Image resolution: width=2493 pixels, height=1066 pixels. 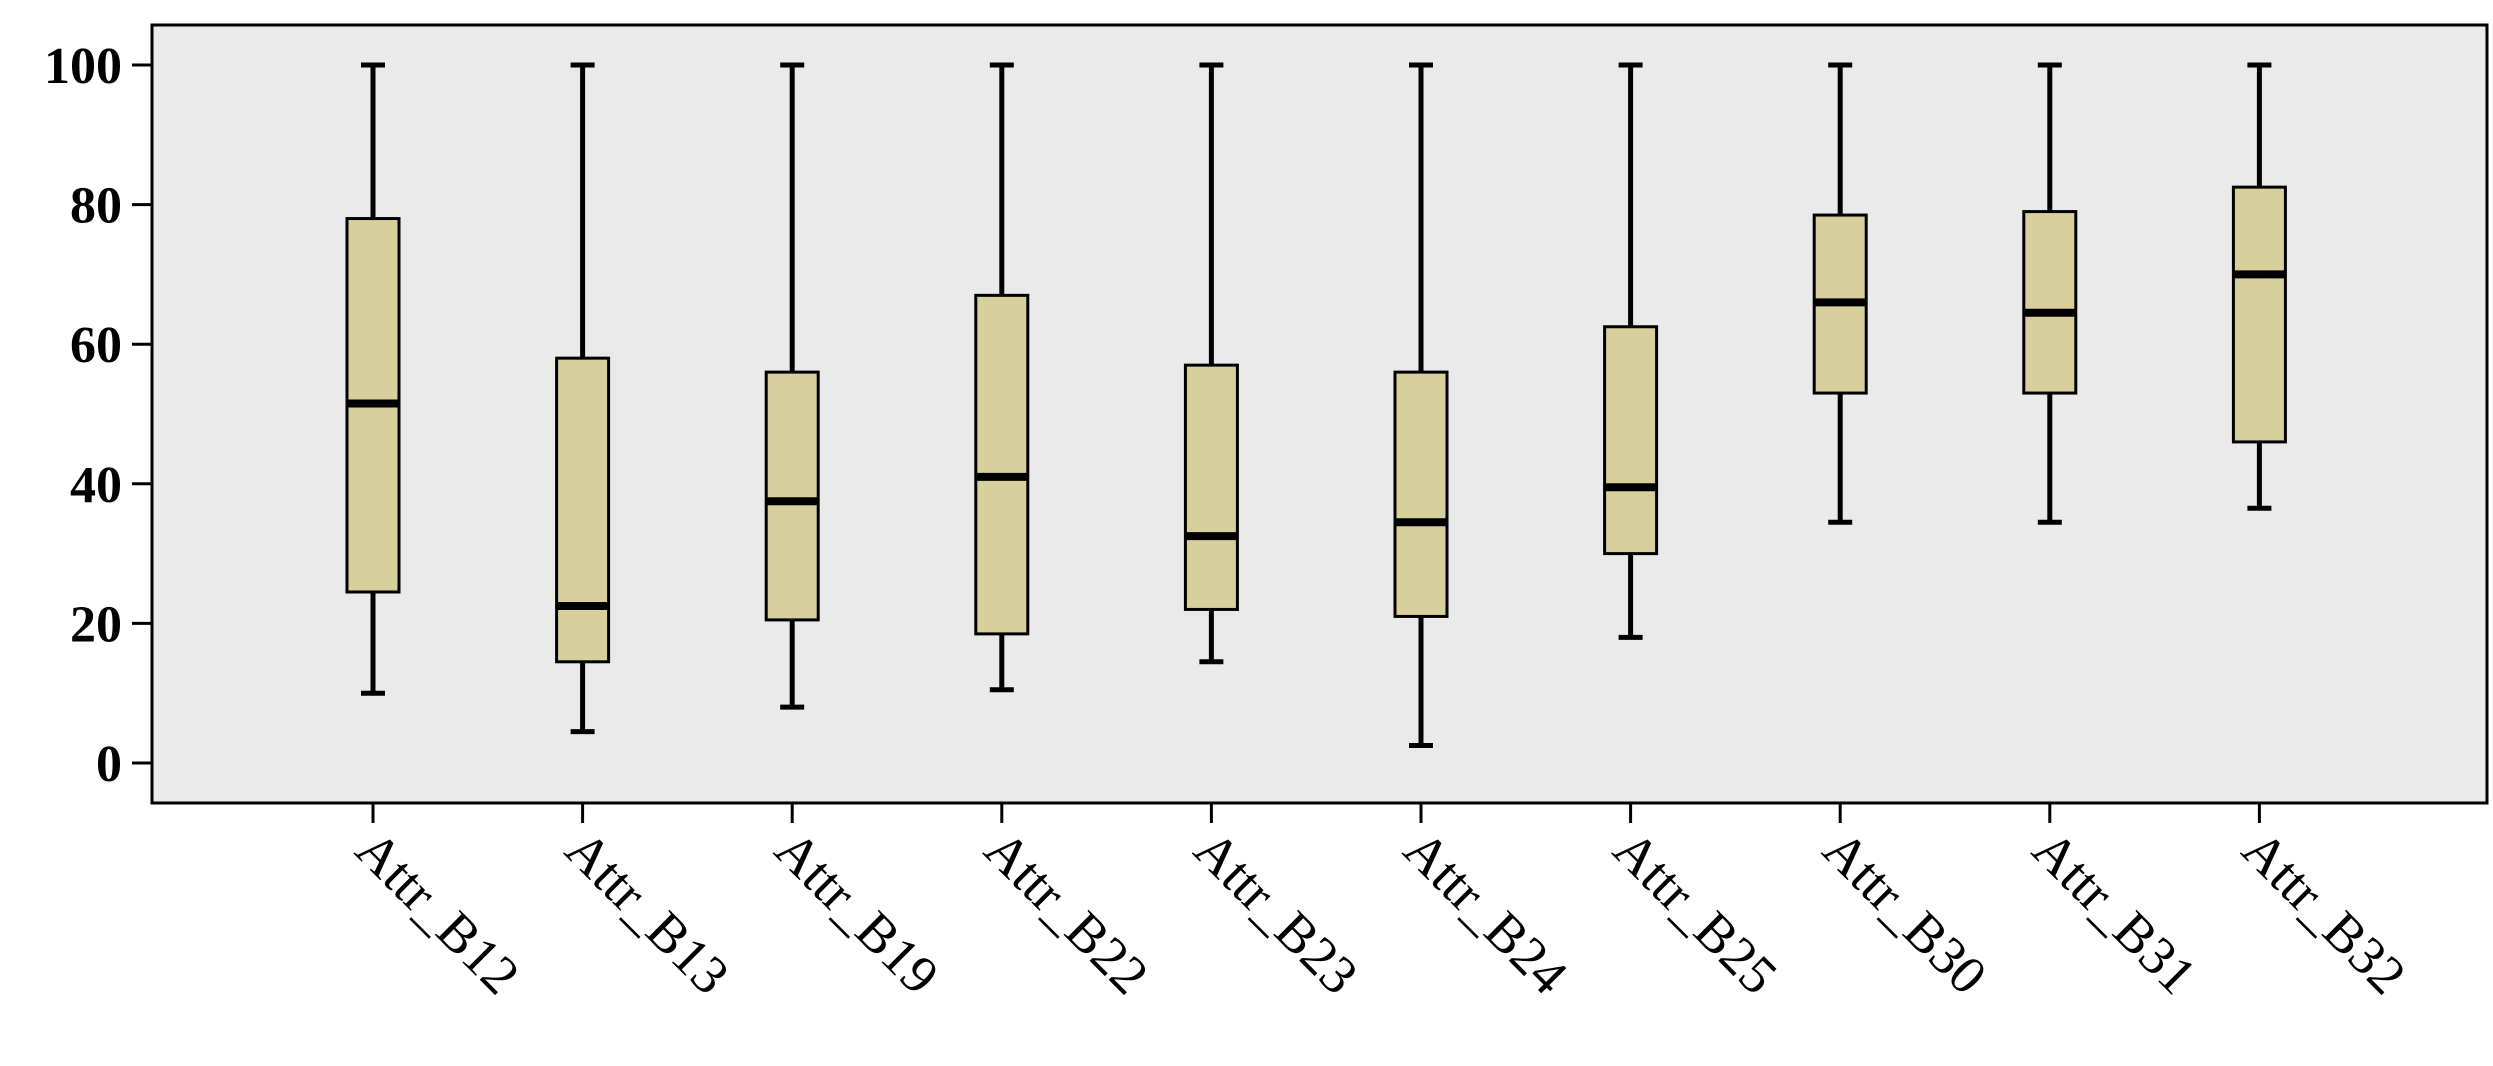 I want to click on box-attr-b12, so click(x=373, y=379).